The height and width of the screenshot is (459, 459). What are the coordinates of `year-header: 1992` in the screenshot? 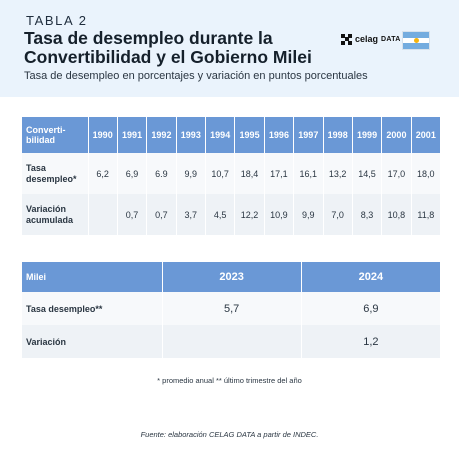 It's located at (161, 135).